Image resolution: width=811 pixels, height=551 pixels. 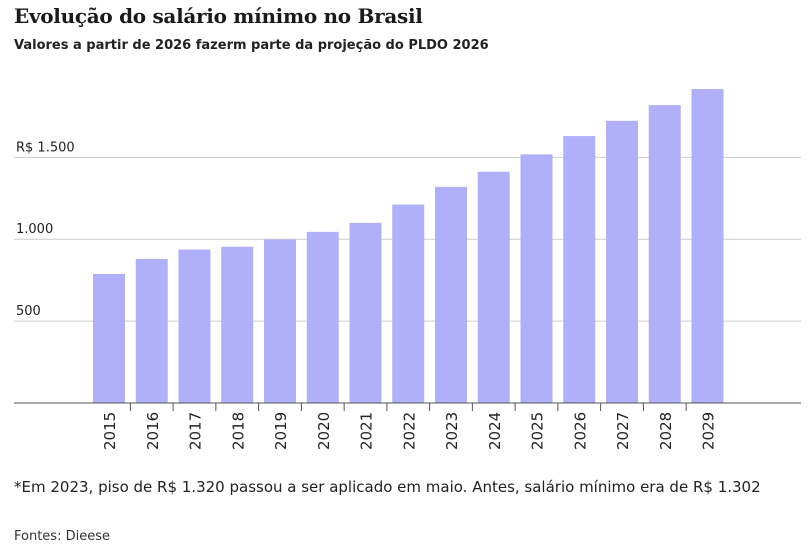 I want to click on bar-2022, so click(x=408, y=303).